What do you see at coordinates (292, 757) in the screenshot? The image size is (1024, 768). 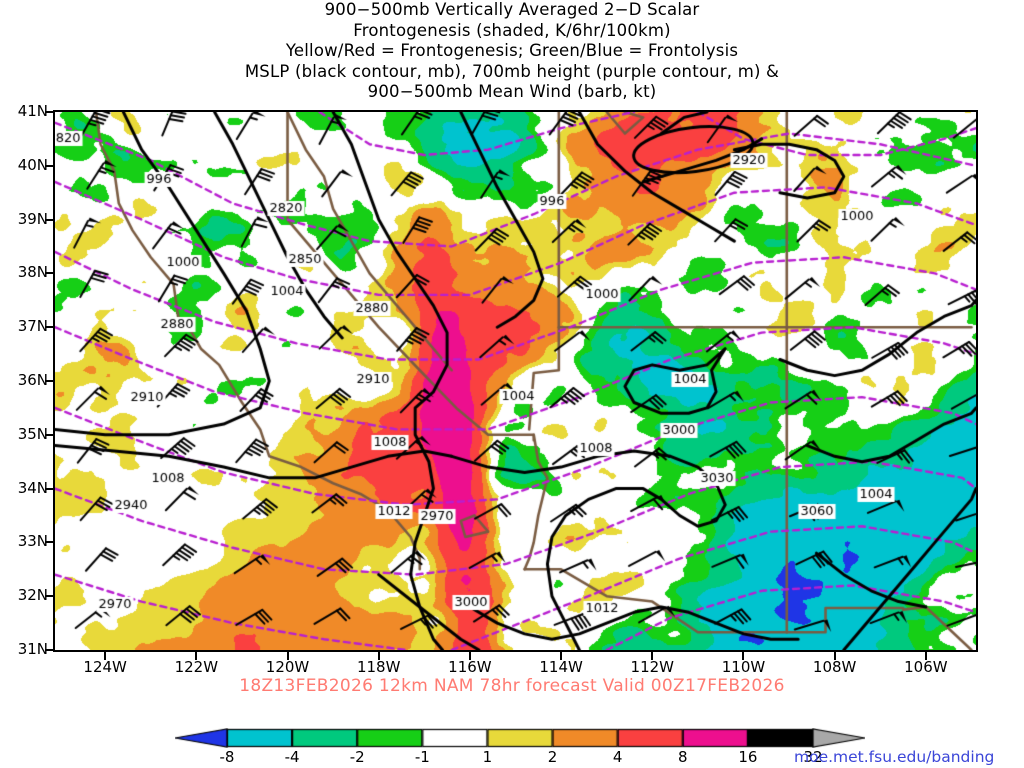 I see `colorbar-tick-label: -4` at bounding box center [292, 757].